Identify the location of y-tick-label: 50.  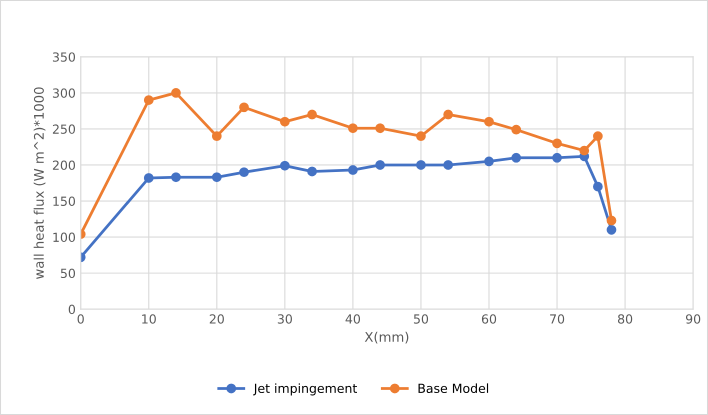
(68, 273).